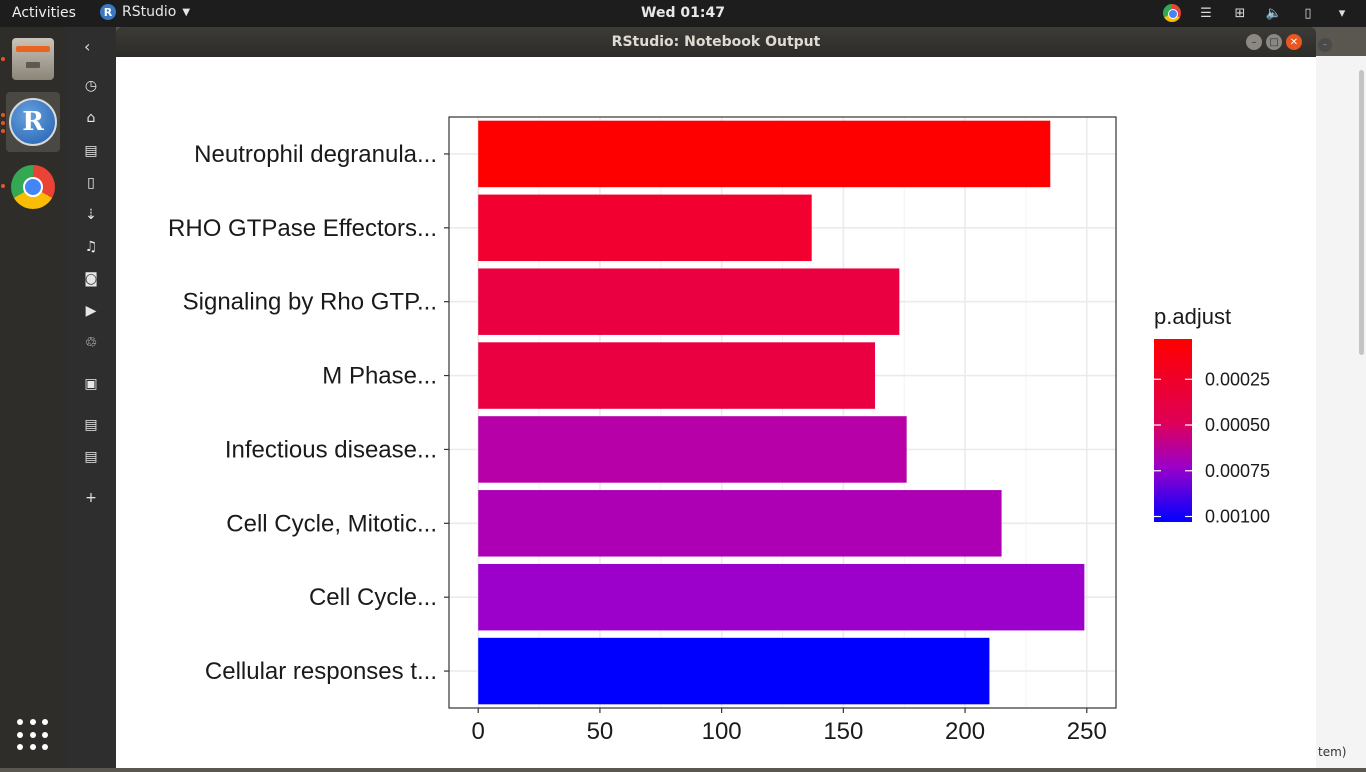  What do you see at coordinates (1237, 379) in the screenshot?
I see `legend-tick-label: 0.00025` at bounding box center [1237, 379].